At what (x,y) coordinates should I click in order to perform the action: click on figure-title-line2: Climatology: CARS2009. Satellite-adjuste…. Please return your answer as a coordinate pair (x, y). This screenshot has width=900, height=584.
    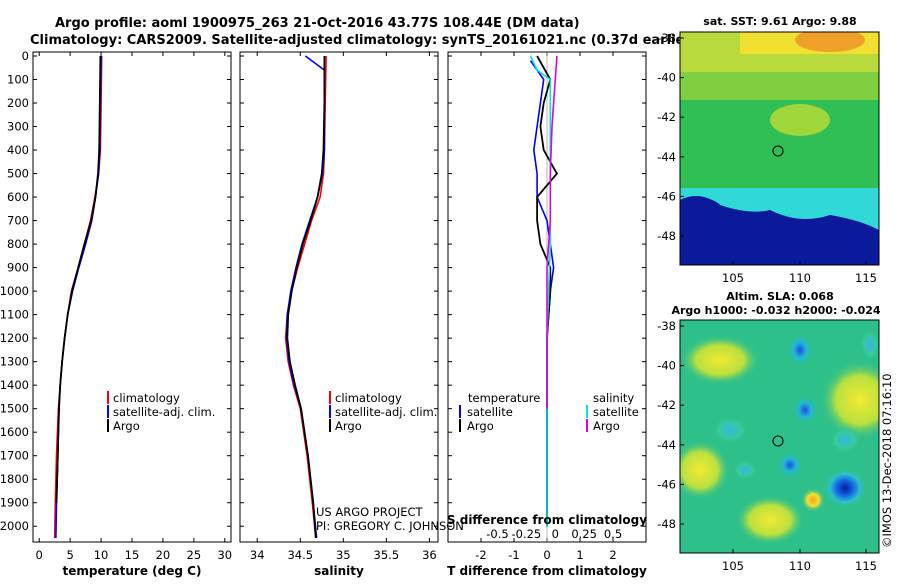
    Looking at the image, I should click on (363, 40).